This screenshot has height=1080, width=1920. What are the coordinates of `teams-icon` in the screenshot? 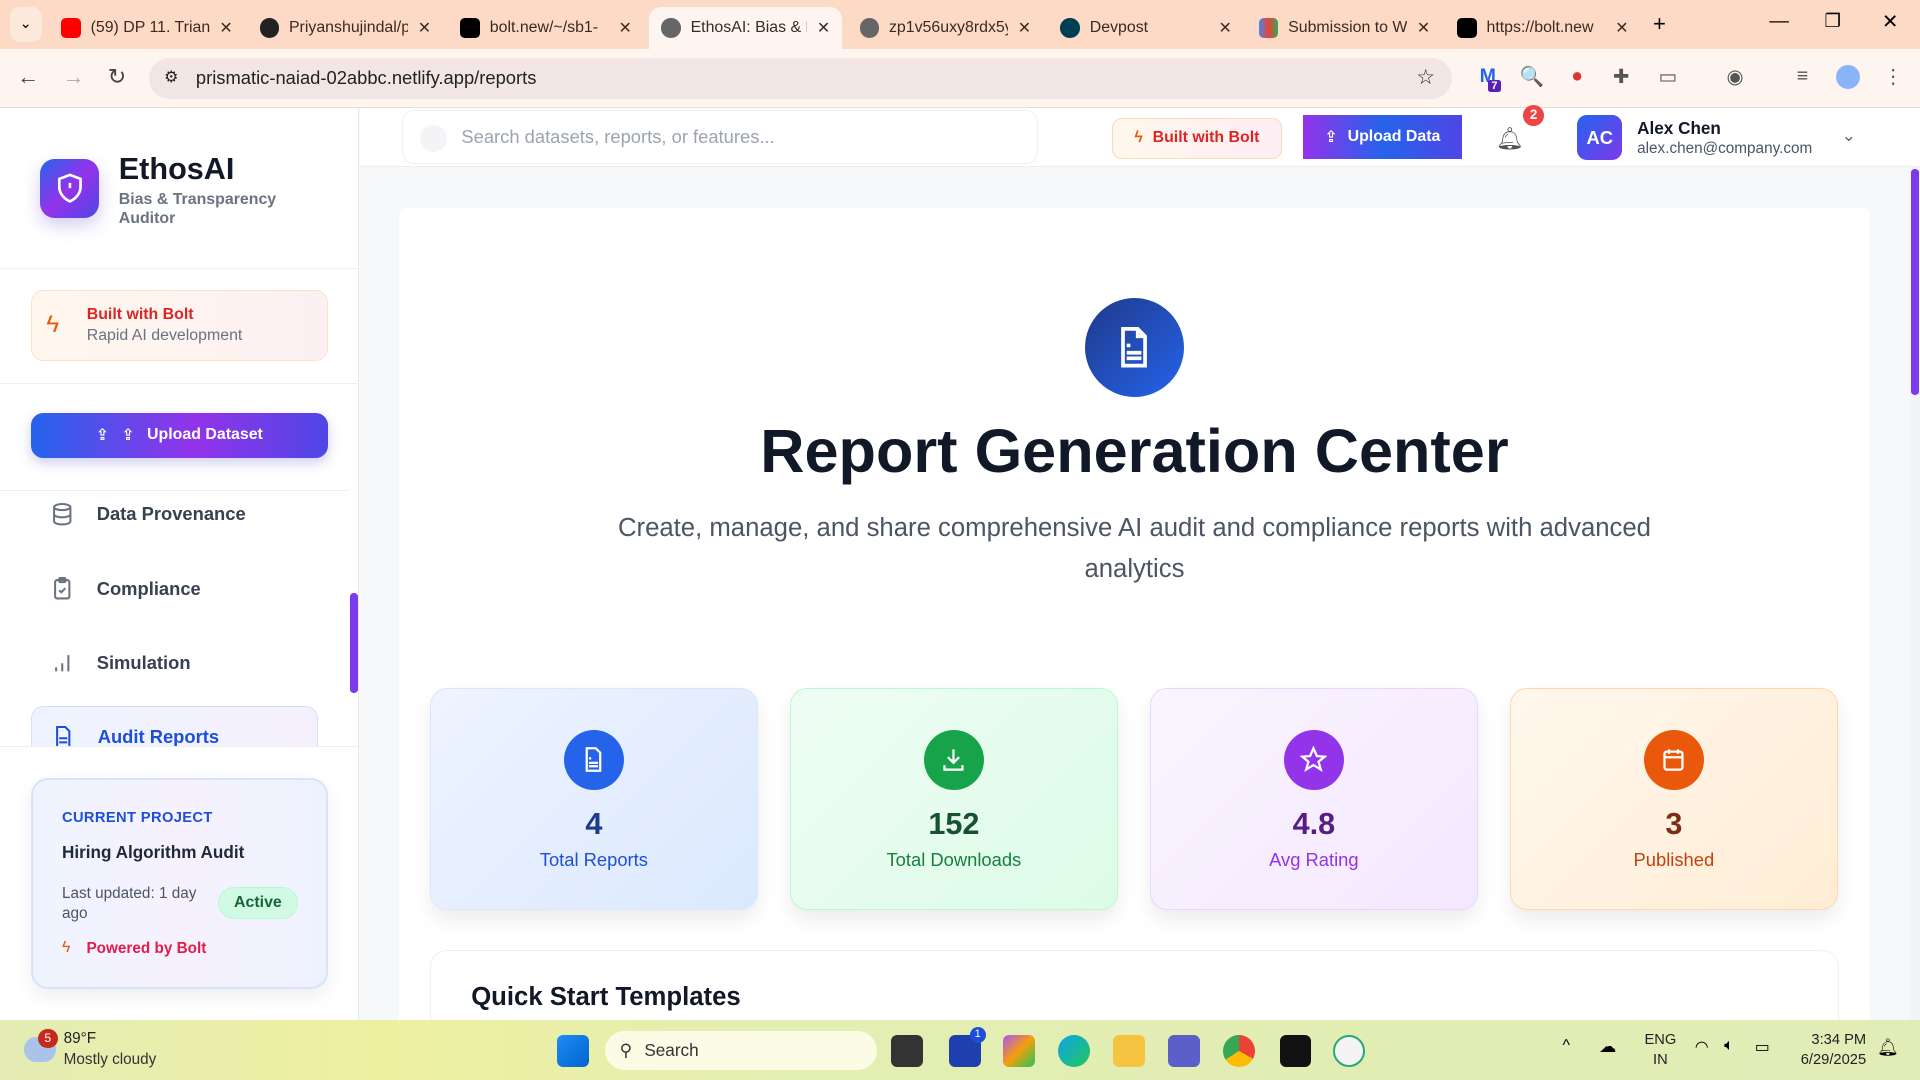 It's located at (1184, 1050).